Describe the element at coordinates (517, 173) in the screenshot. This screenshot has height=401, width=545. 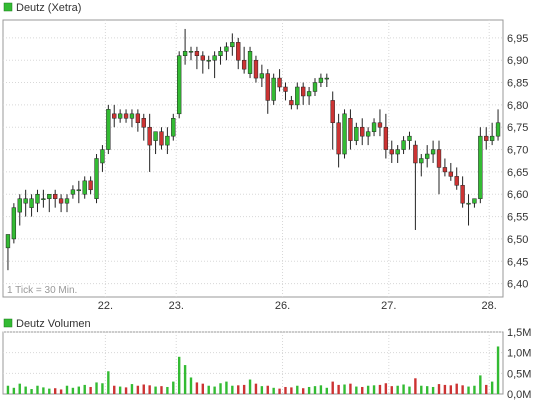
I see `price-y-tick-label: 6,65` at that location.